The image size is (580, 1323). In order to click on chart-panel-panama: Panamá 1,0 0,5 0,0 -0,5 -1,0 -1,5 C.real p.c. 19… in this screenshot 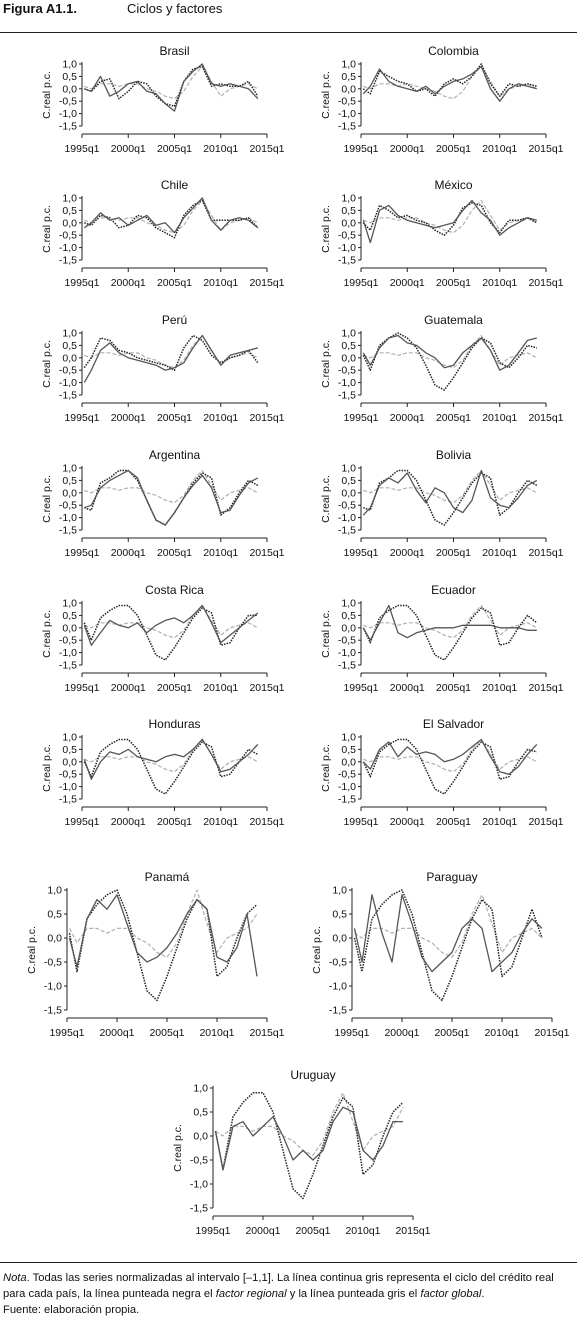, I will do `click(145, 955)`.